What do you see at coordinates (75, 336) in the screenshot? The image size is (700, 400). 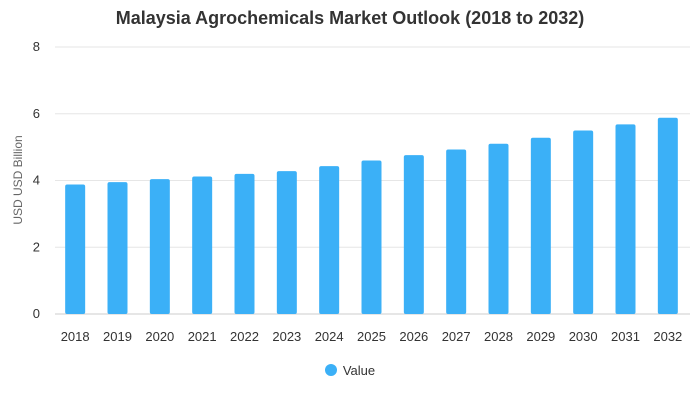 I see `x-tick-label: 2018` at bounding box center [75, 336].